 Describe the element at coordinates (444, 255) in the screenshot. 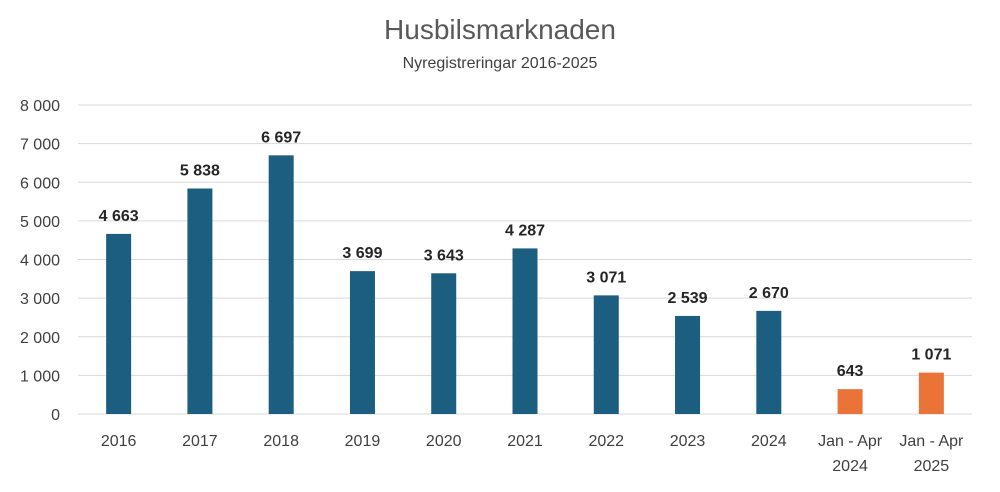

I see `data-label: 3 643` at that location.